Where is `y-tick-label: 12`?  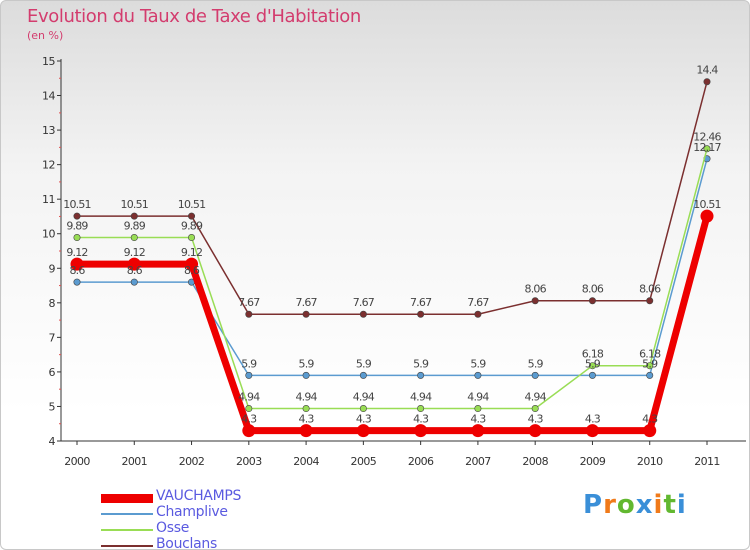 y-tick-label: 12 is located at coordinates (48, 165).